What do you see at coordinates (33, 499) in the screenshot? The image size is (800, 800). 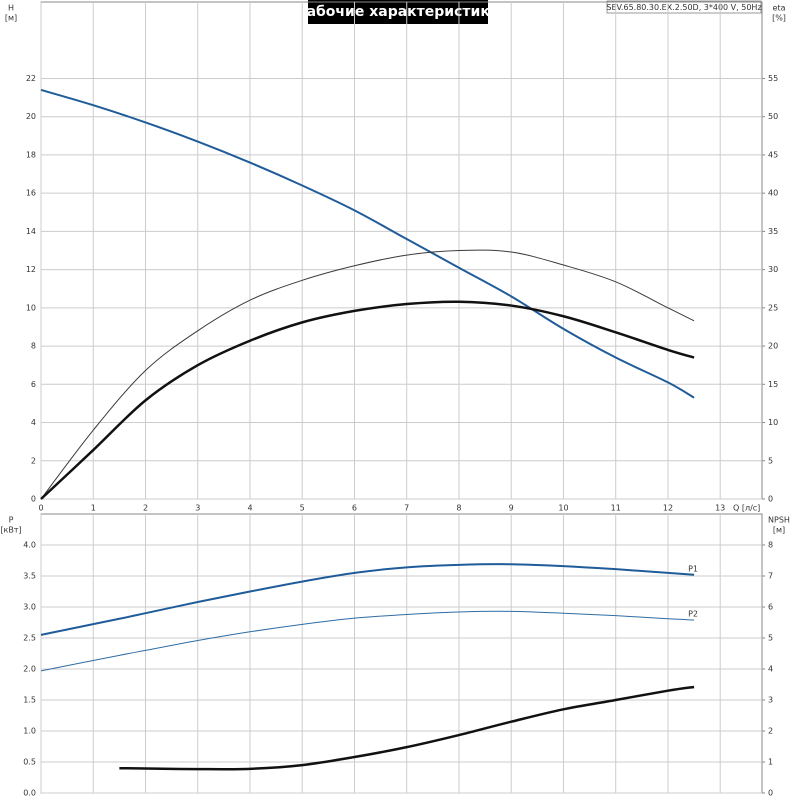 I see `y-tick-label: 0` at bounding box center [33, 499].